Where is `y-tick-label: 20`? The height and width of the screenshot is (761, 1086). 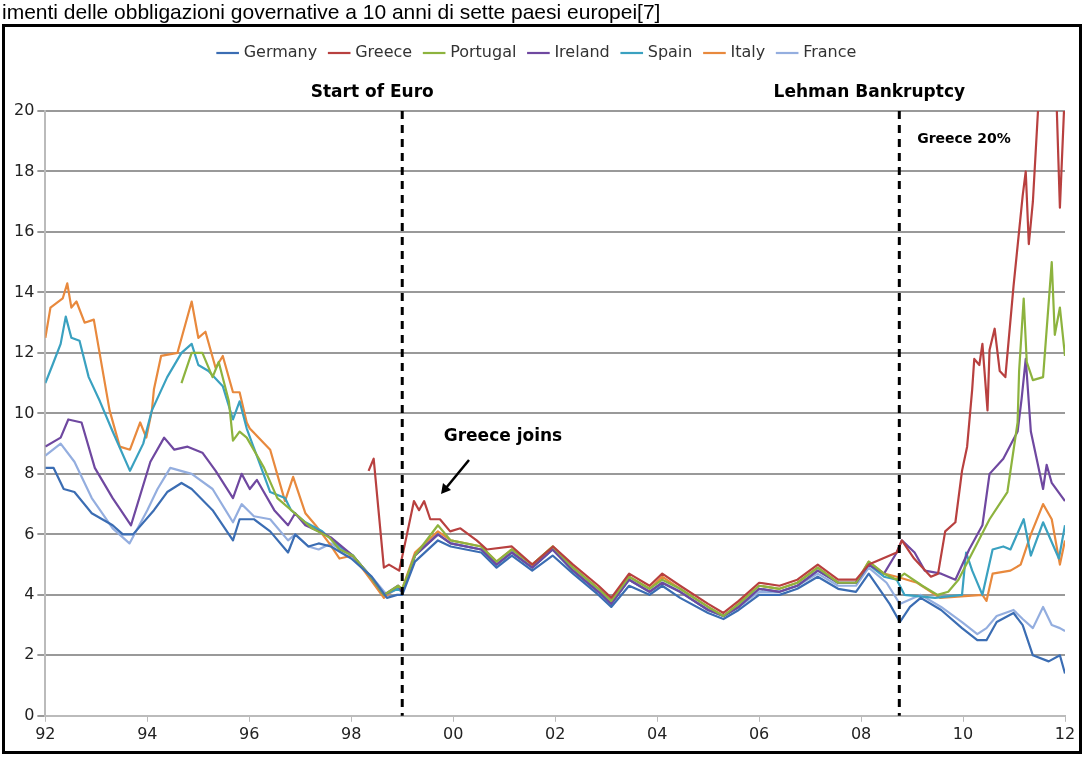
y-tick-label: 20 is located at coordinates (24, 110).